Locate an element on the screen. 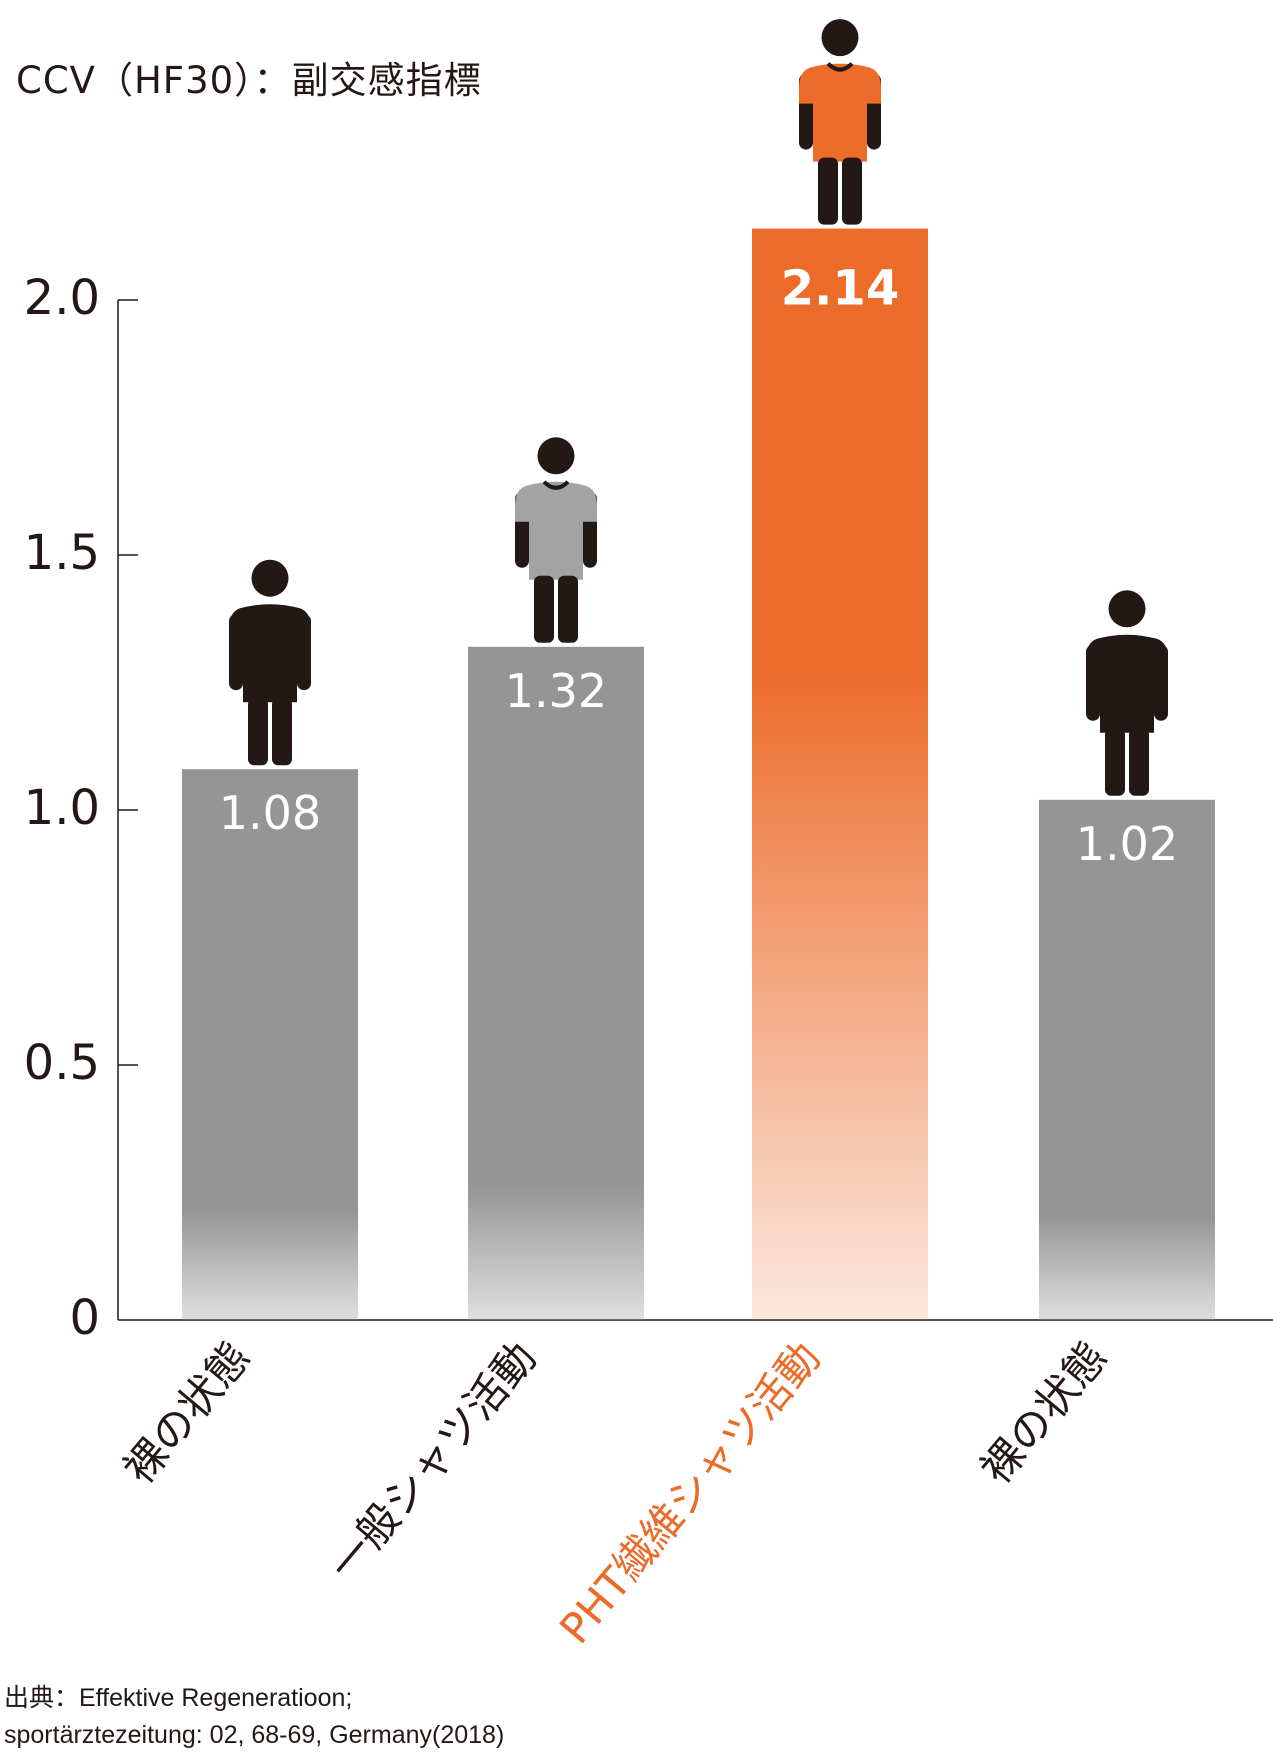 Image resolution: width=1273 pixels, height=1754 pixels. y-tick-label: 0.5 is located at coordinates (62, 1063).